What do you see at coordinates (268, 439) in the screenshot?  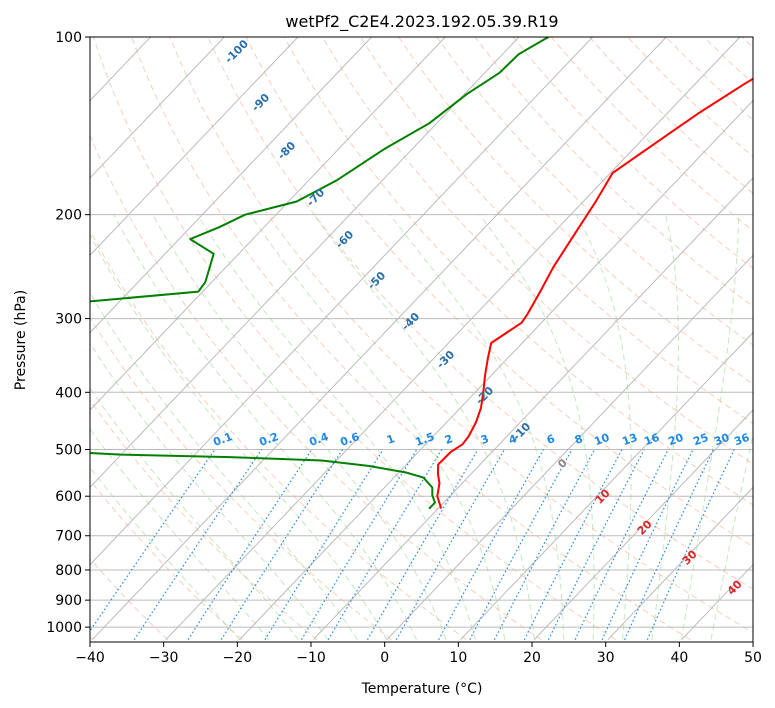 I see `mixing-ratio-label: 0.2` at bounding box center [268, 439].